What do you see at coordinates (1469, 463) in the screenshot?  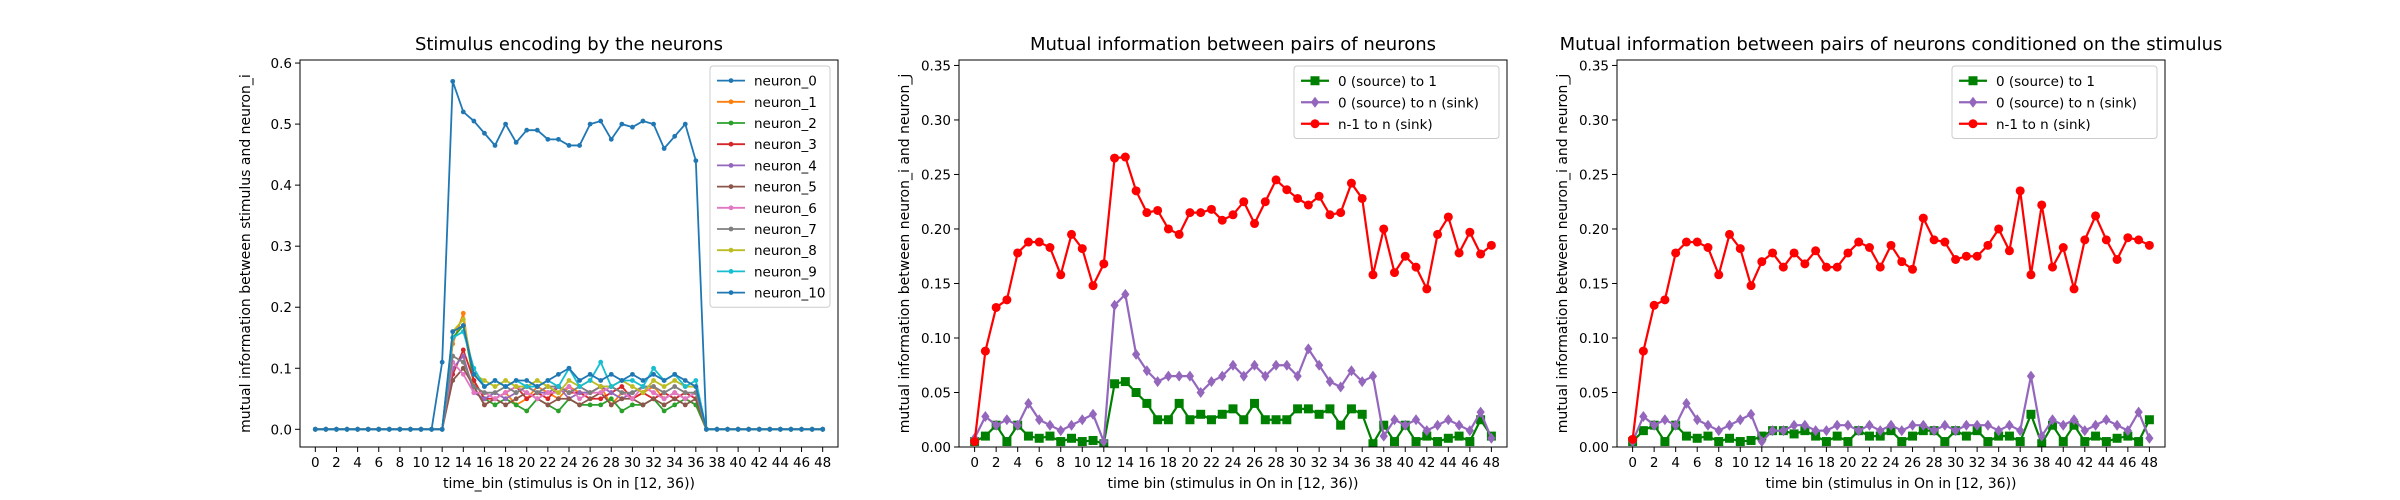 I see `x-tick-label: 46` at bounding box center [1469, 463].